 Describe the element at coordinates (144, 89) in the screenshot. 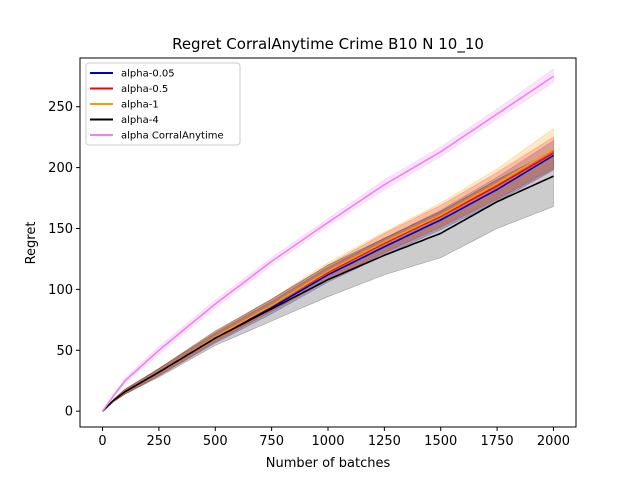

I see `legend-label-alpha-0-5: alpha-0.5` at that location.